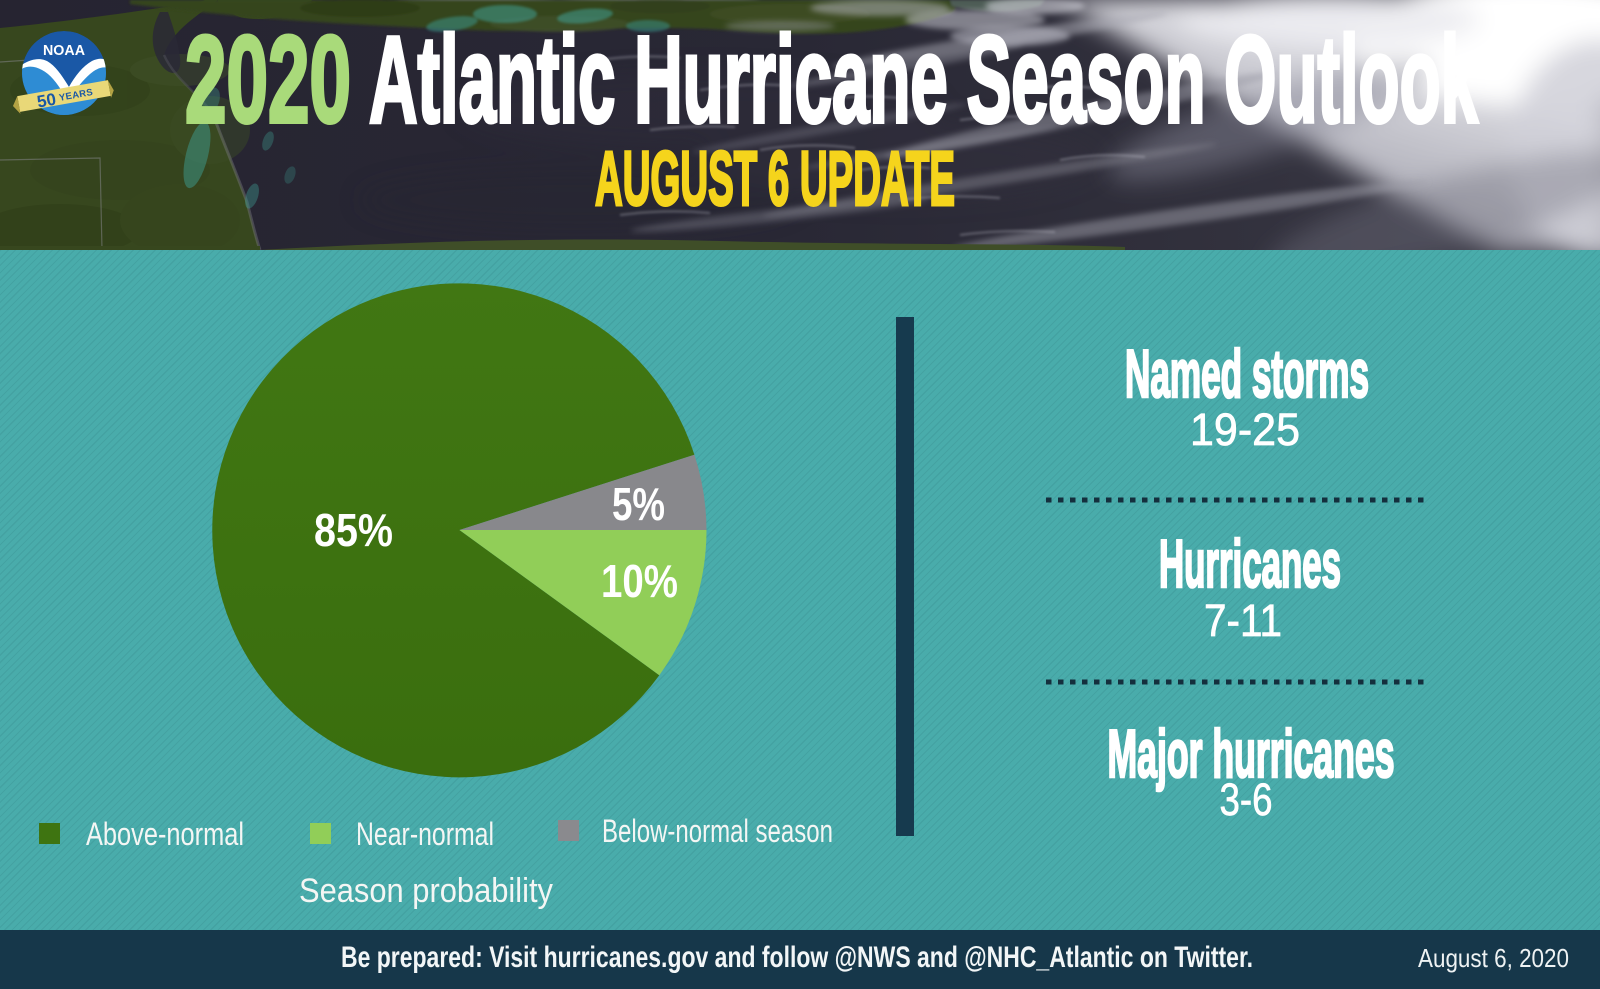  I want to click on svg-text: 5%, so click(638, 504).